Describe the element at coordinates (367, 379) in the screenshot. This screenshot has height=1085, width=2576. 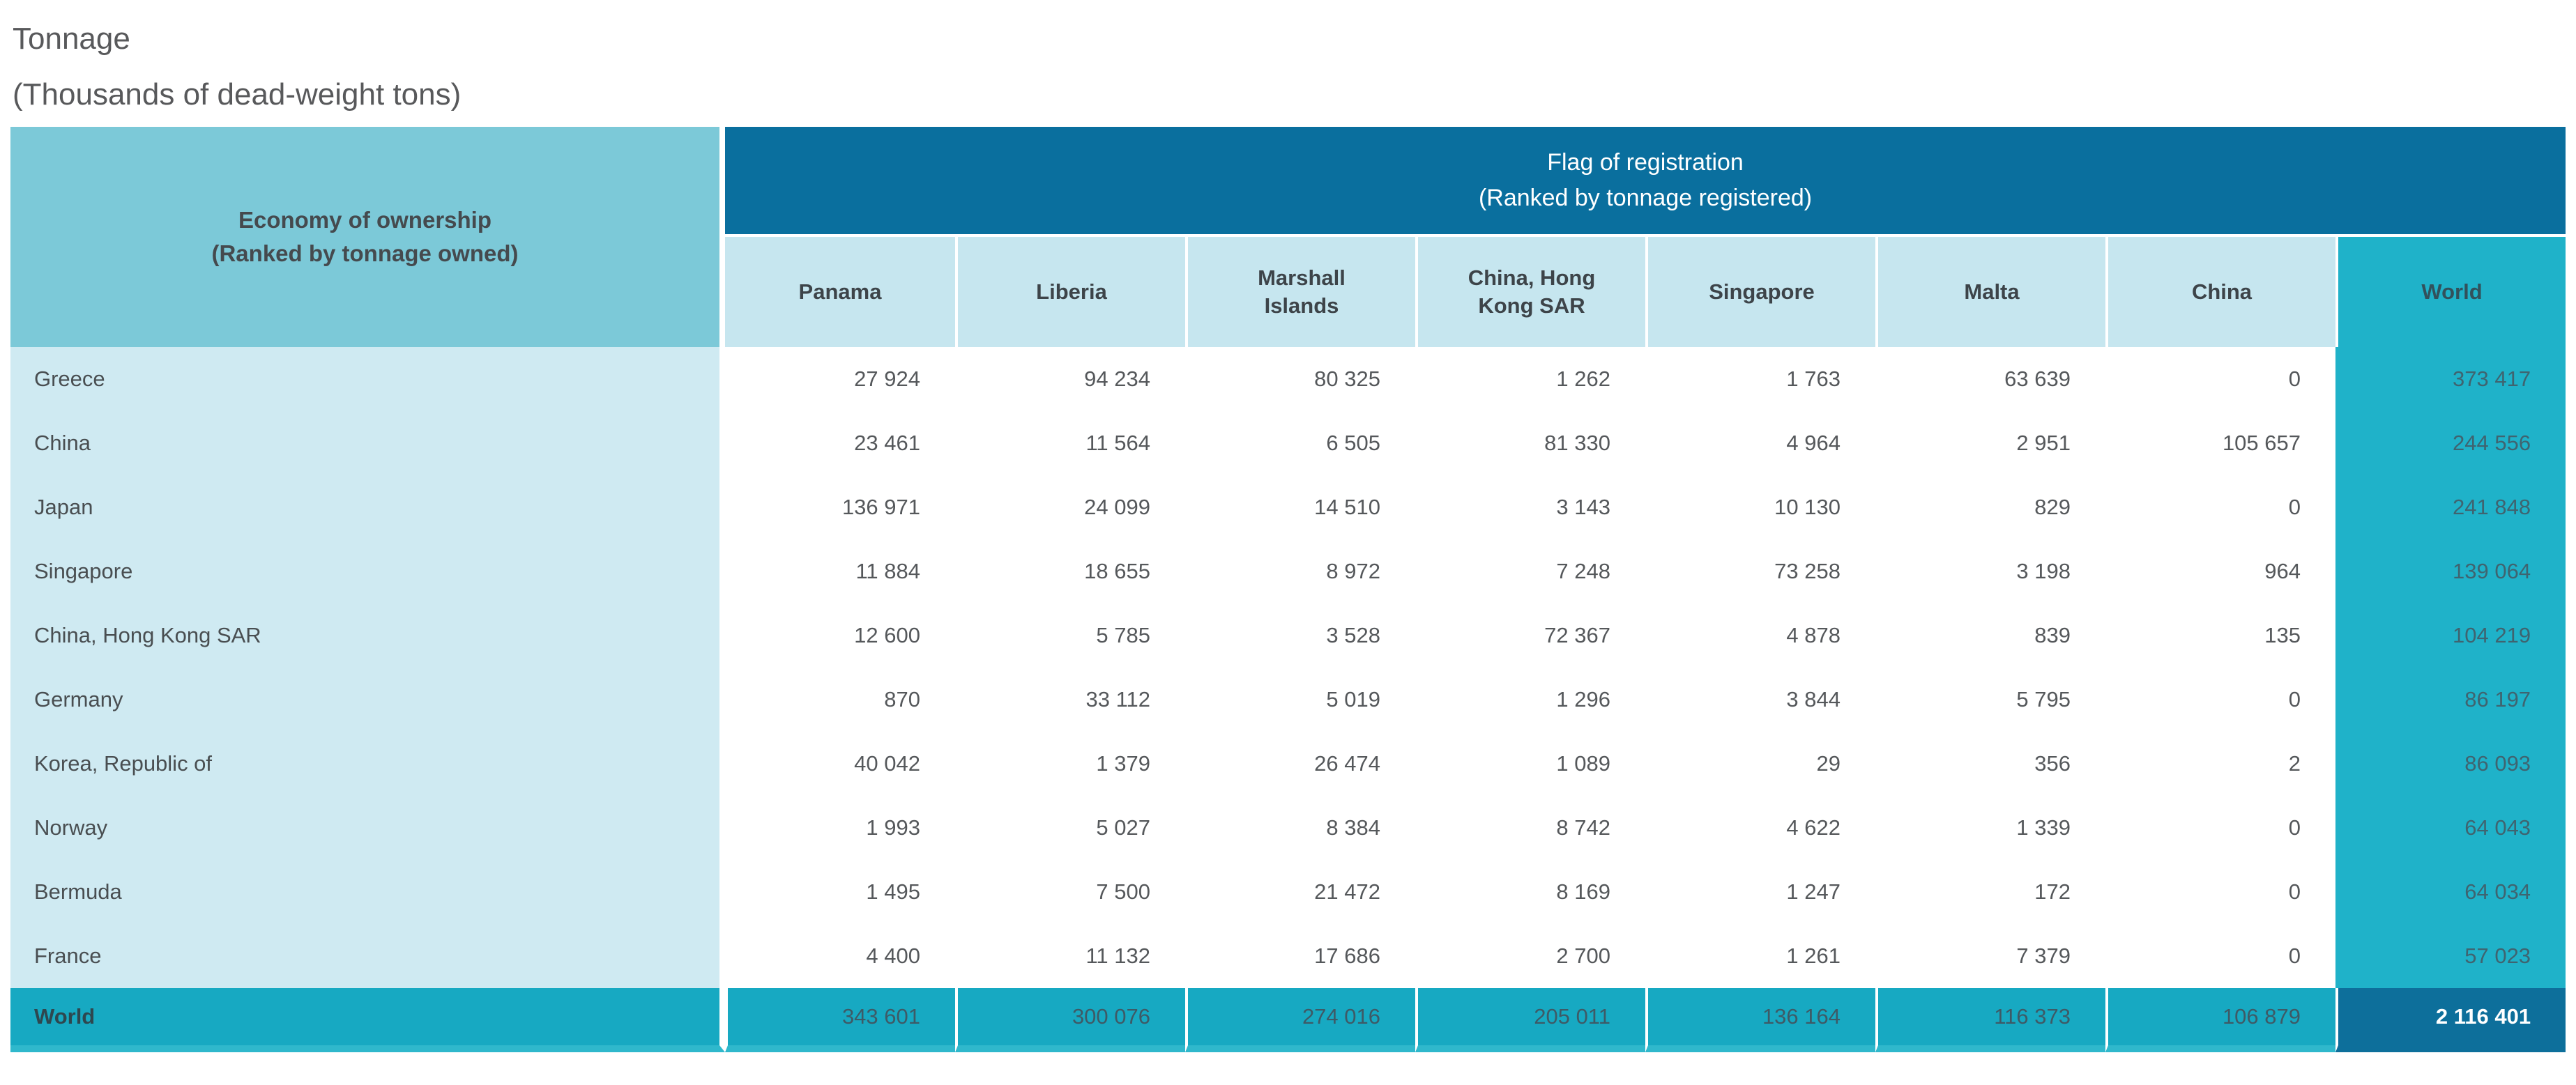
I see `row-label: Greece` at that location.